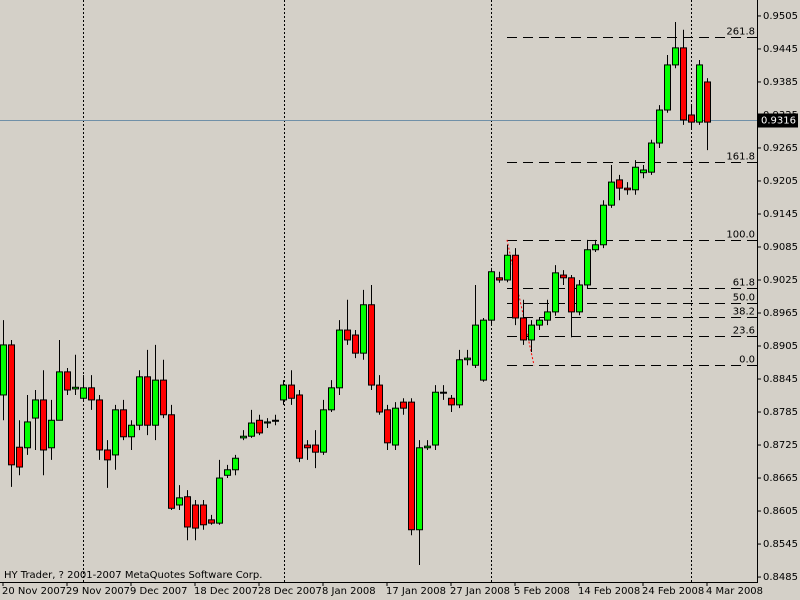  Describe the element at coordinates (744, 298) in the screenshot. I see `fib-label: 50.0` at that location.